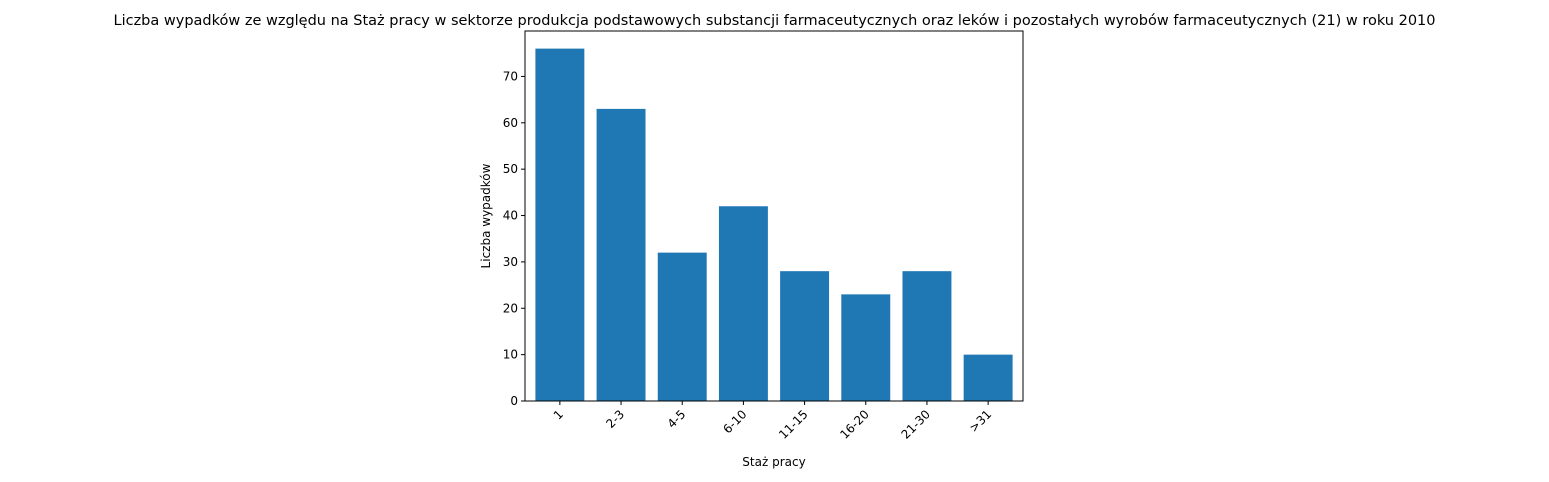  Describe the element at coordinates (514, 238) in the screenshot. I see `y-axis: 0 10 20 30 40 50 60 70` at that location.